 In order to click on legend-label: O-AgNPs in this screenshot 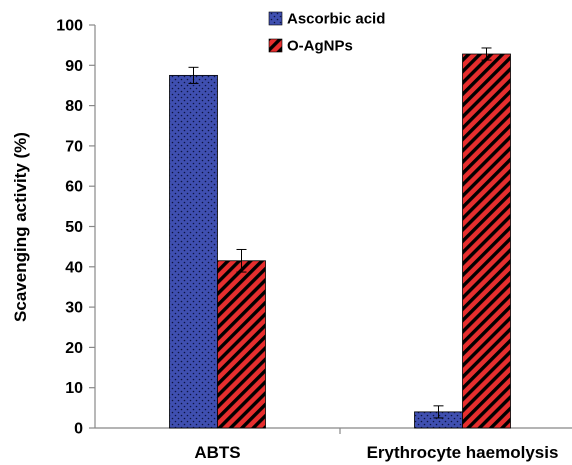, I will do `click(320, 46)`.